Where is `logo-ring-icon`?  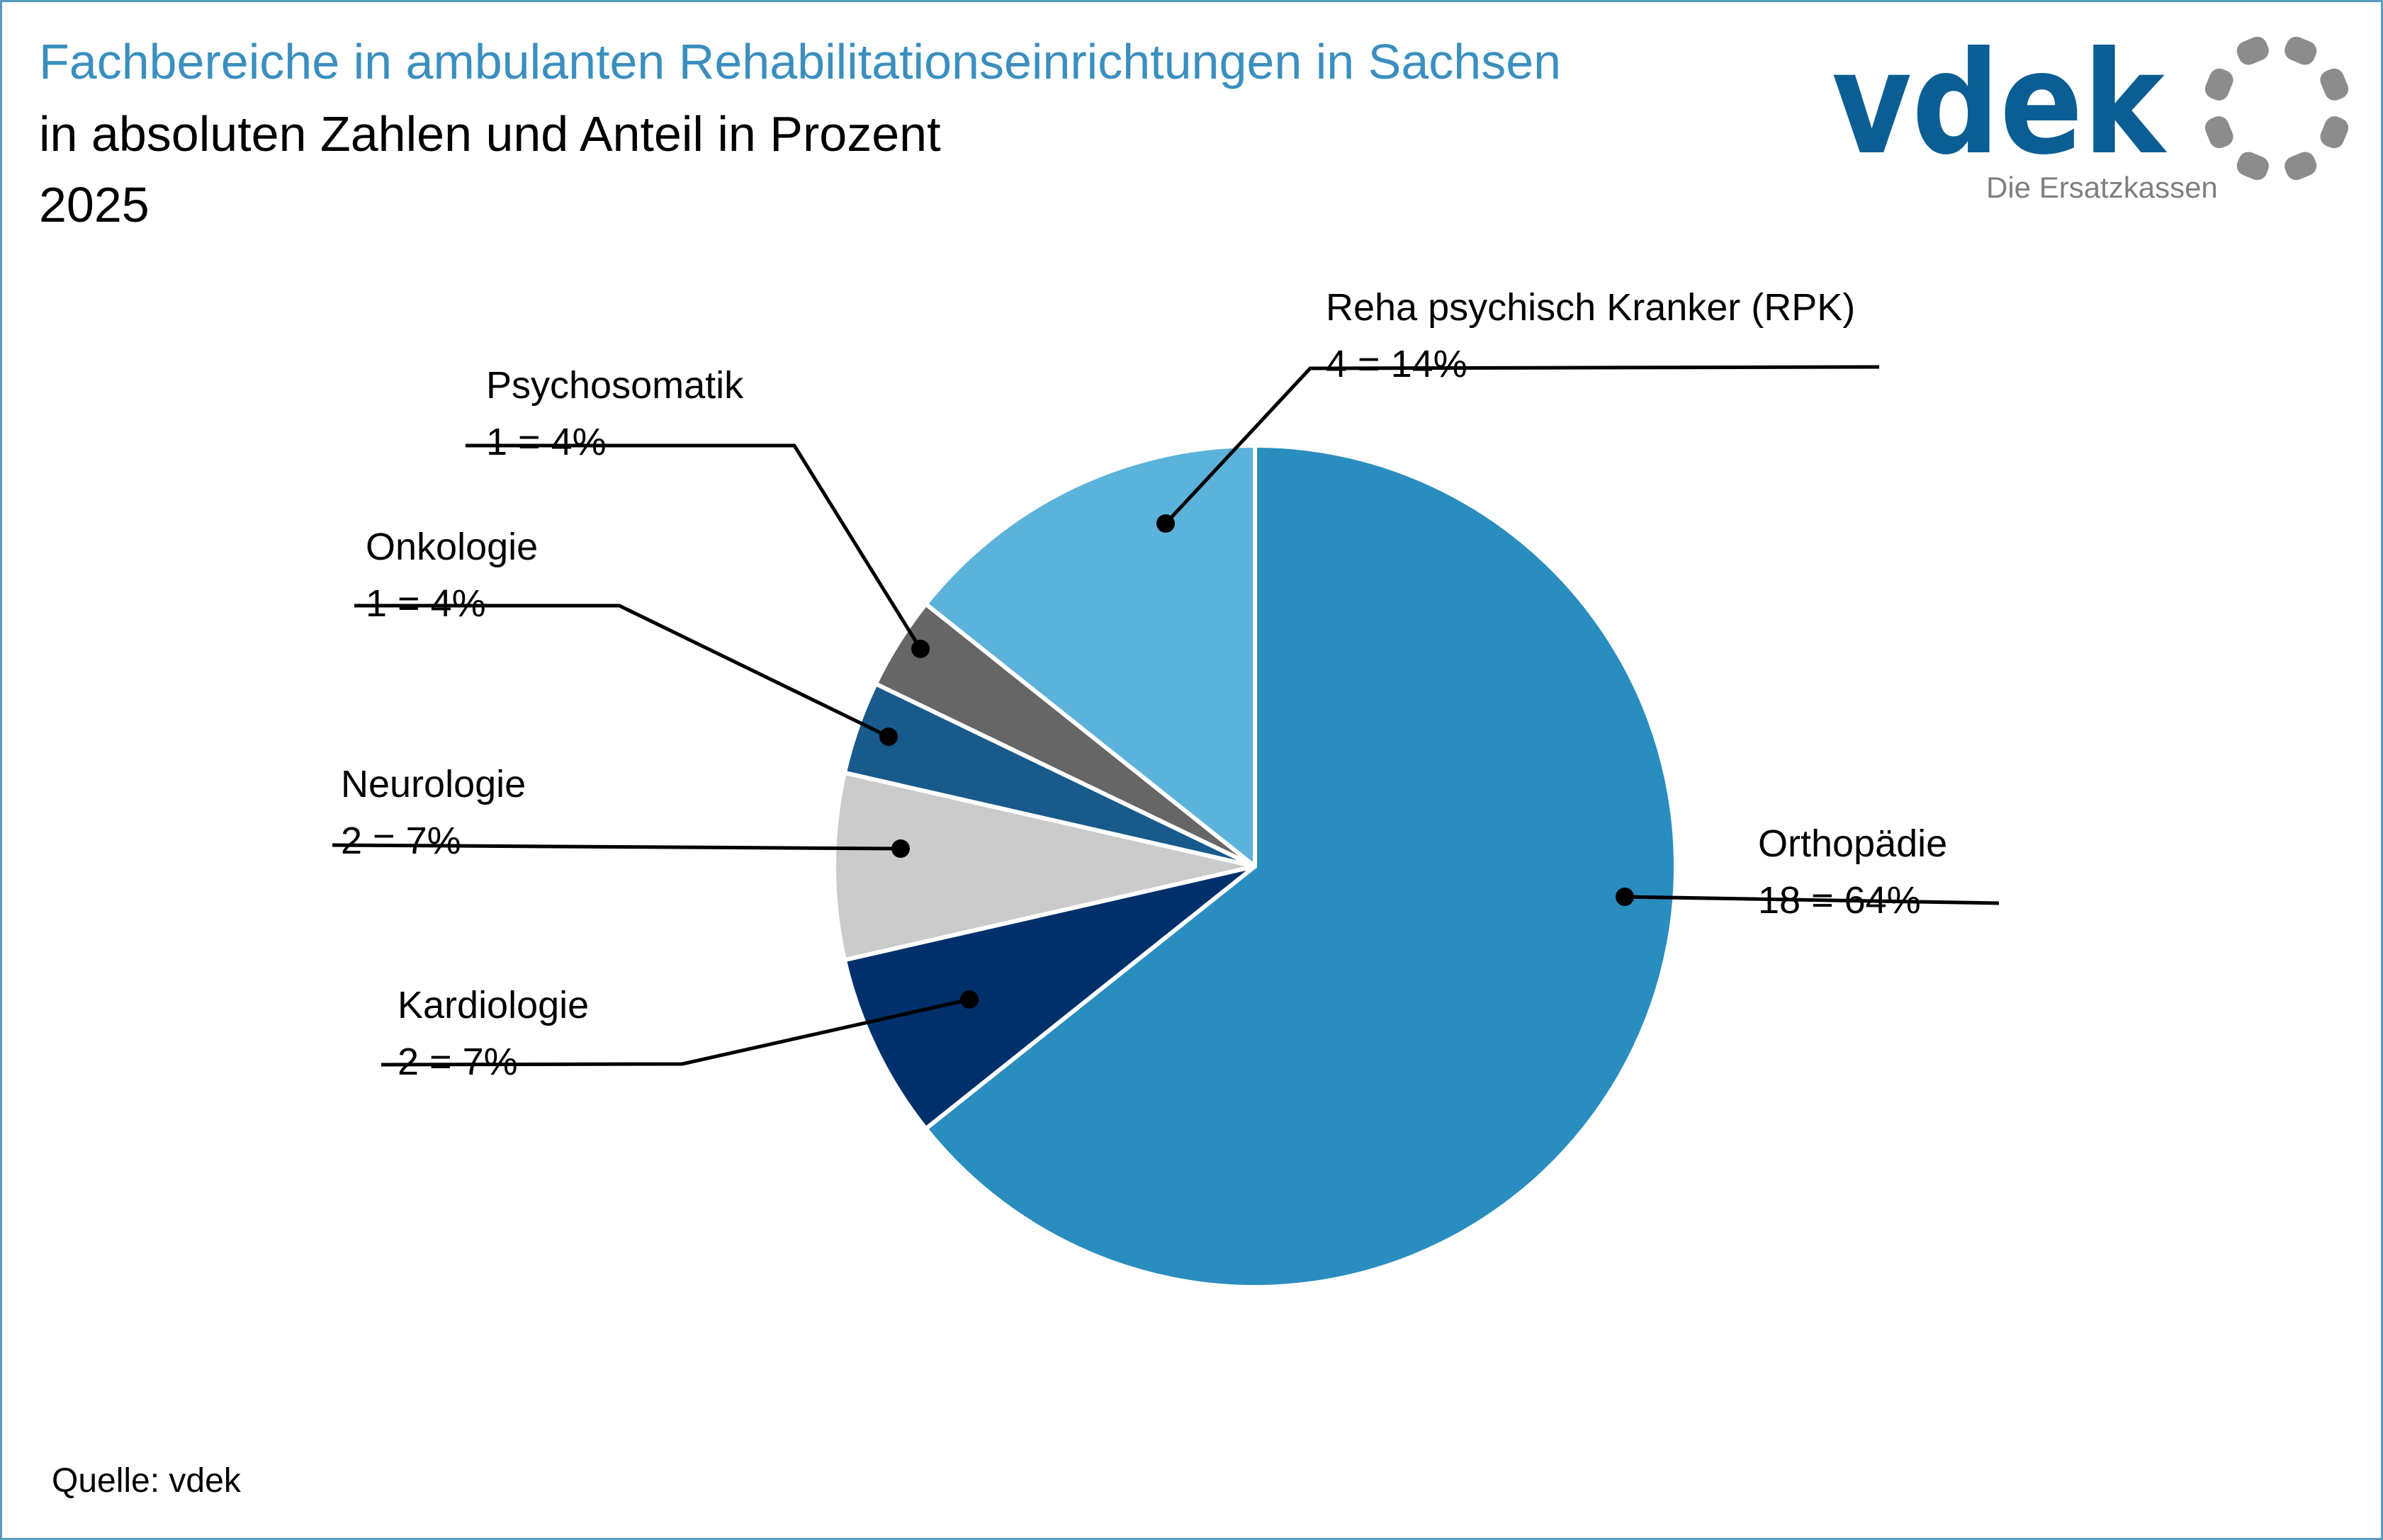
logo-ring-icon is located at coordinates (2276, 108).